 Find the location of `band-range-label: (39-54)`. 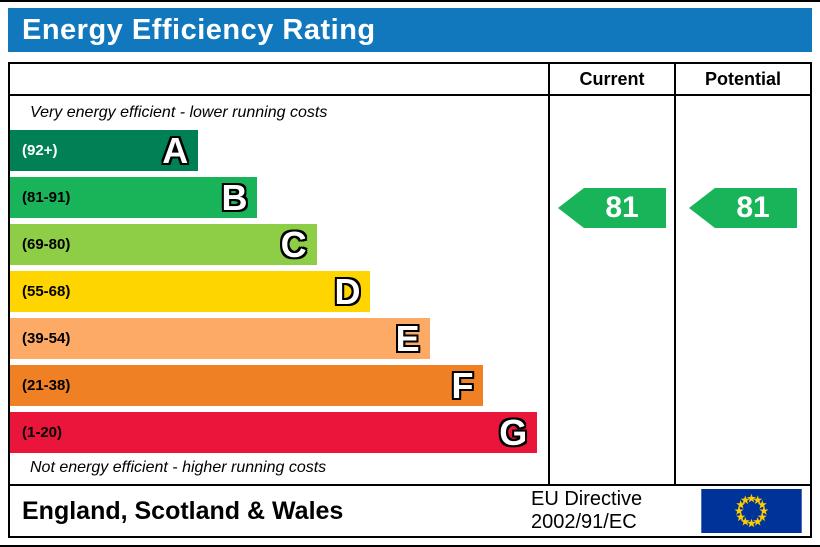

band-range-label: (39-54) is located at coordinates (46, 338).